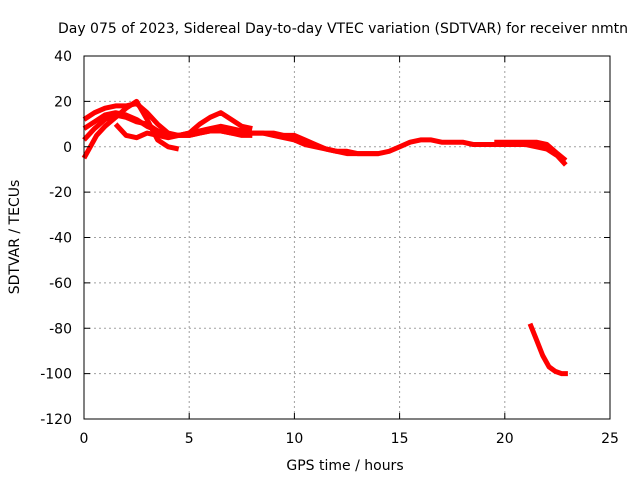 The height and width of the screenshot is (480, 640). Describe the element at coordinates (63, 102) in the screenshot. I see `y-tick-label: 20` at that location.